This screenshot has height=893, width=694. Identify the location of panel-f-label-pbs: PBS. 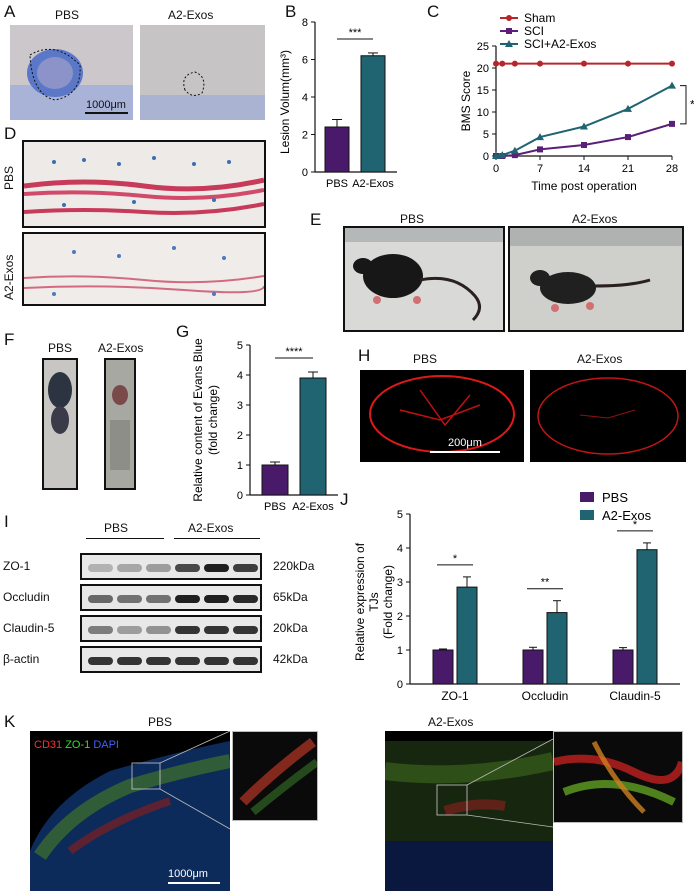
(60, 348).